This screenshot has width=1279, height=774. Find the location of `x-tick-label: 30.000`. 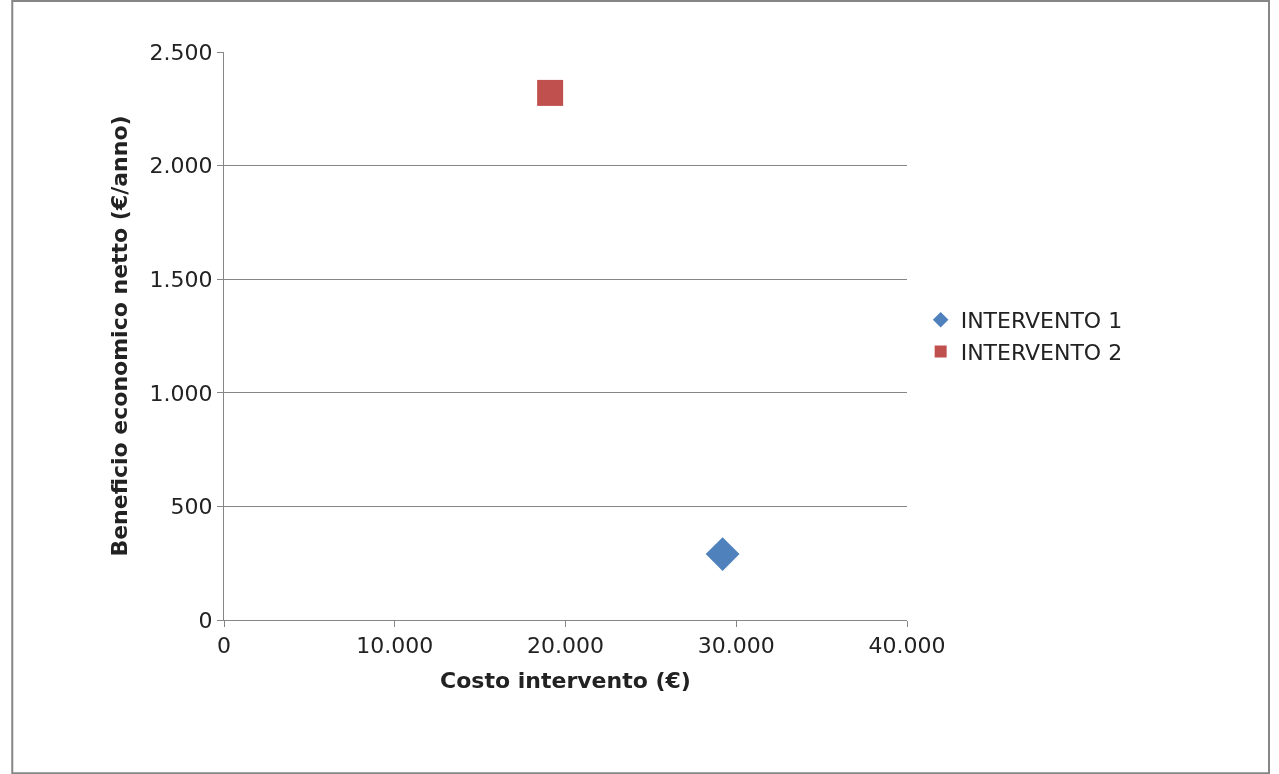

x-tick-label: 30.000 is located at coordinates (736, 646).